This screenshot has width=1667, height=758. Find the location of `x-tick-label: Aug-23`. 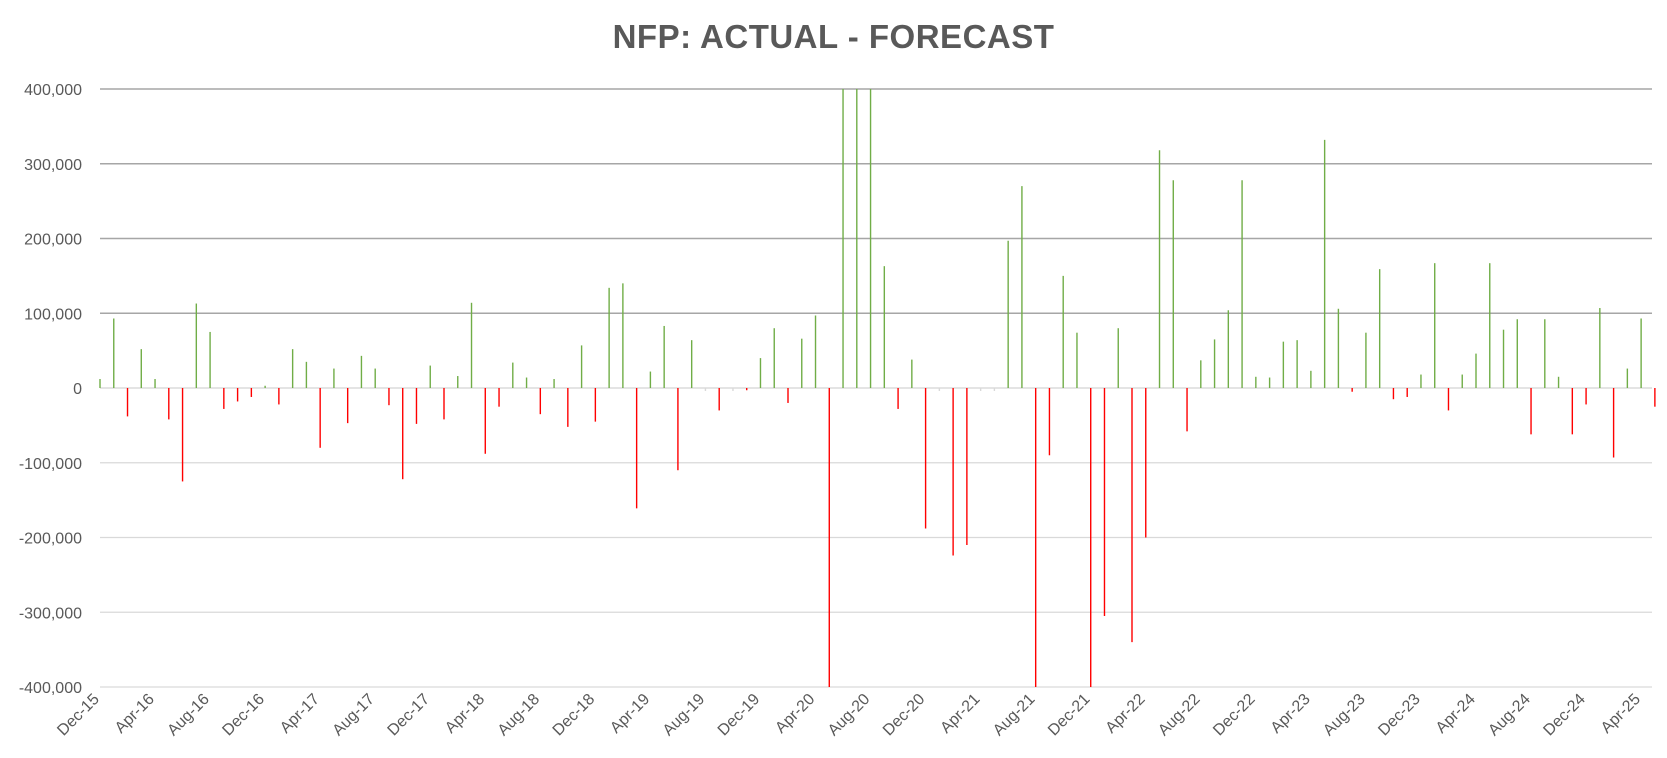

x-tick-label: Aug-23 is located at coordinates (1344, 715).